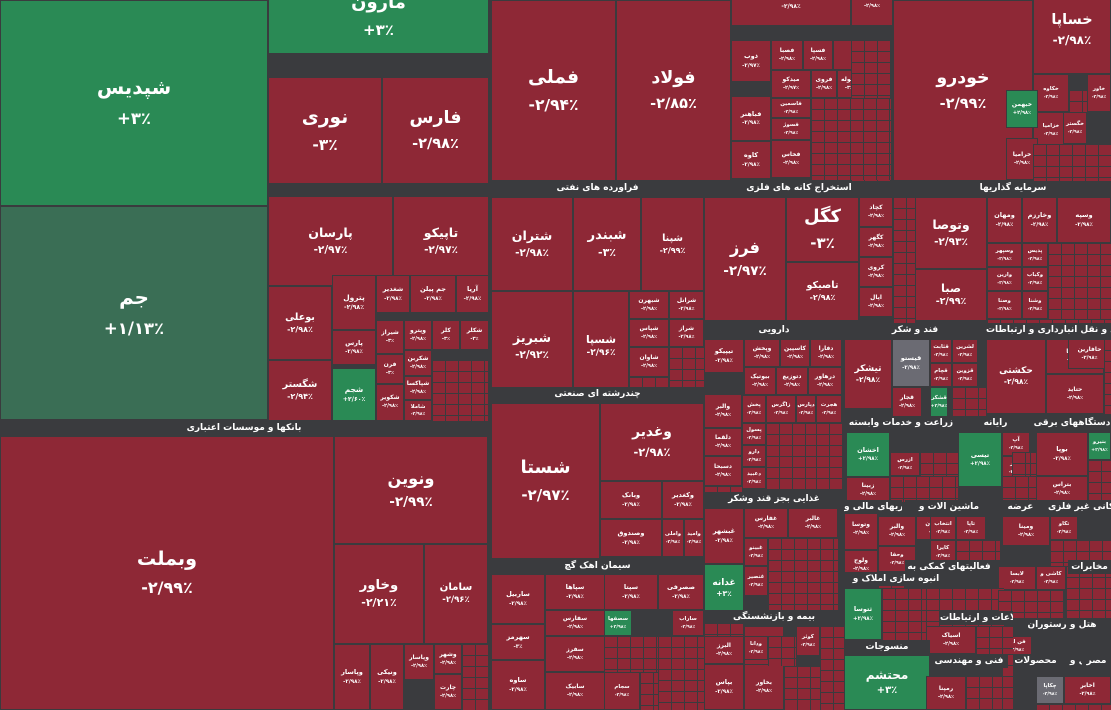  What do you see at coordinates (822, 229) in the screenshot?
I see `treemap-tile: کگل -۳٪` at bounding box center [822, 229].